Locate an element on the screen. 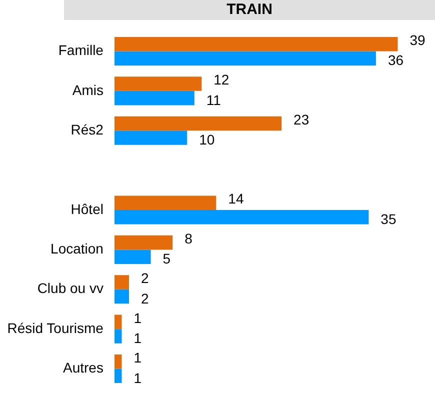 This screenshot has width=435, height=400. data-label: 11 is located at coordinates (214, 100).